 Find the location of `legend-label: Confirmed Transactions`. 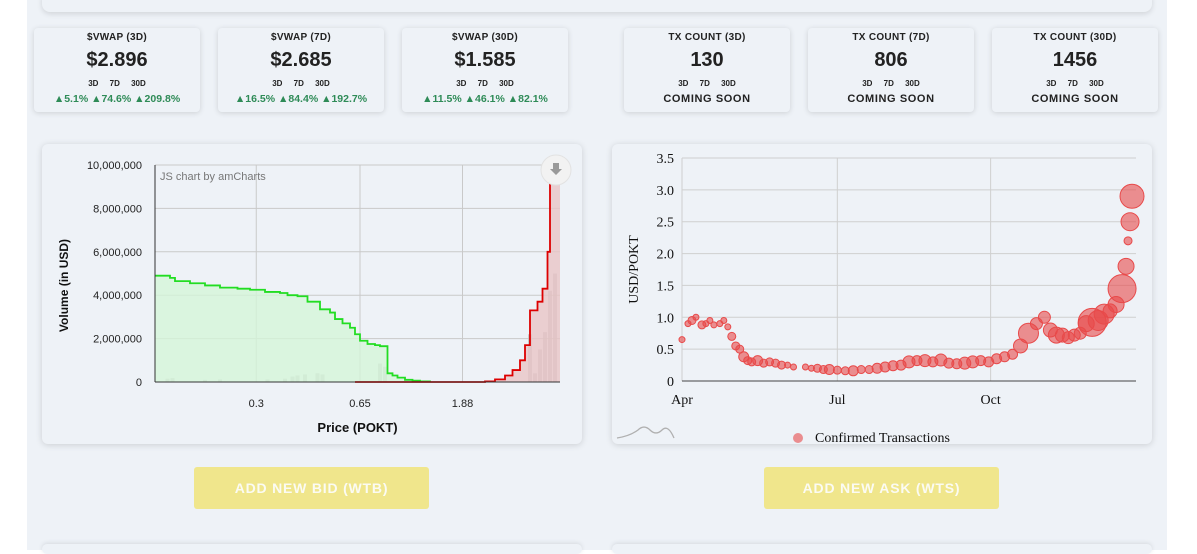

legend-label: Confirmed Transactions is located at coordinates (882, 437).